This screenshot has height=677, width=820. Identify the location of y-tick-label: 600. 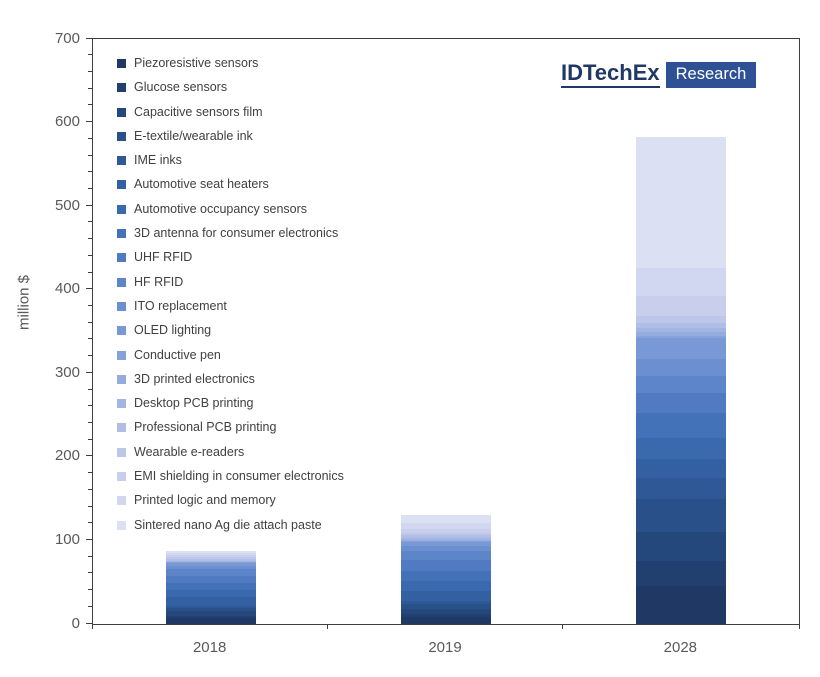
(67, 122).